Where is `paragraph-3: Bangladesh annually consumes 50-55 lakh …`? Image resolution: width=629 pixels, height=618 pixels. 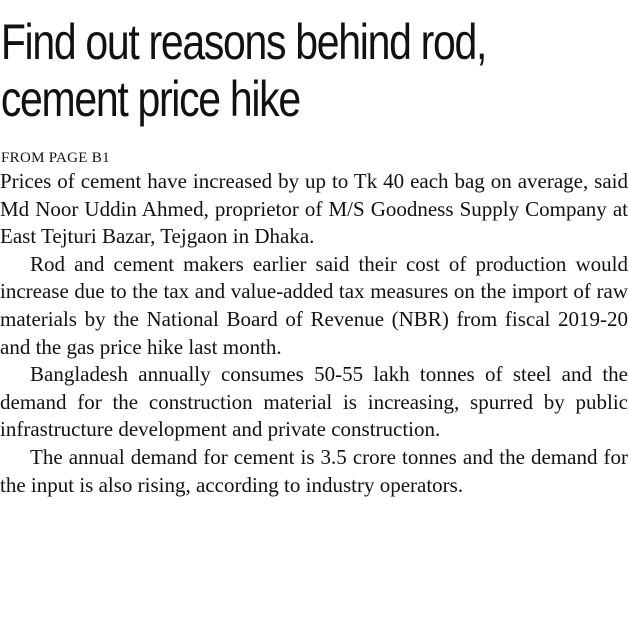 paragraph-3: Bangladesh annually consumes 50-55 lakh … is located at coordinates (314, 402).